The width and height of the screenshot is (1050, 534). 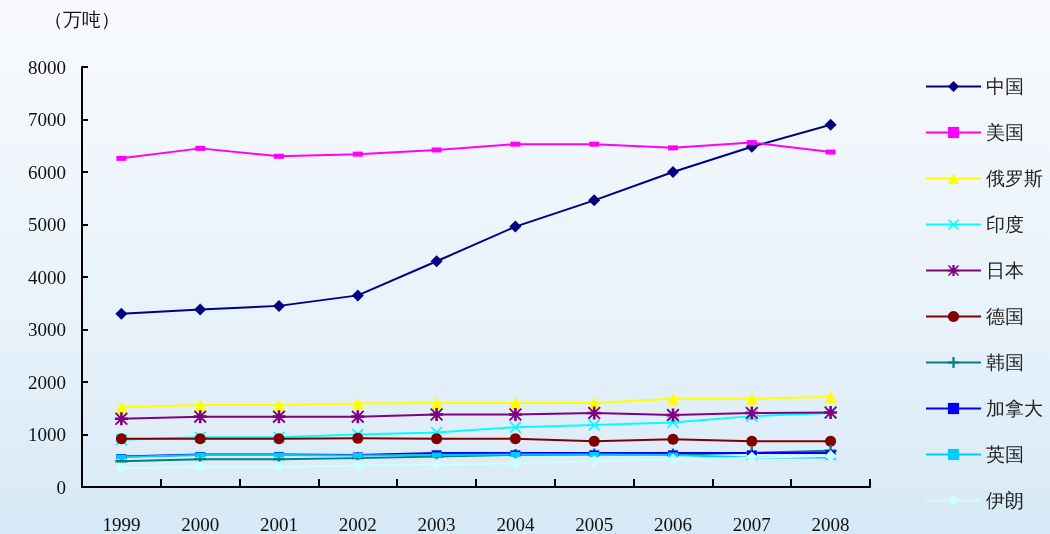 I want to click on x-tick-label: 2007, so click(x=751, y=524).